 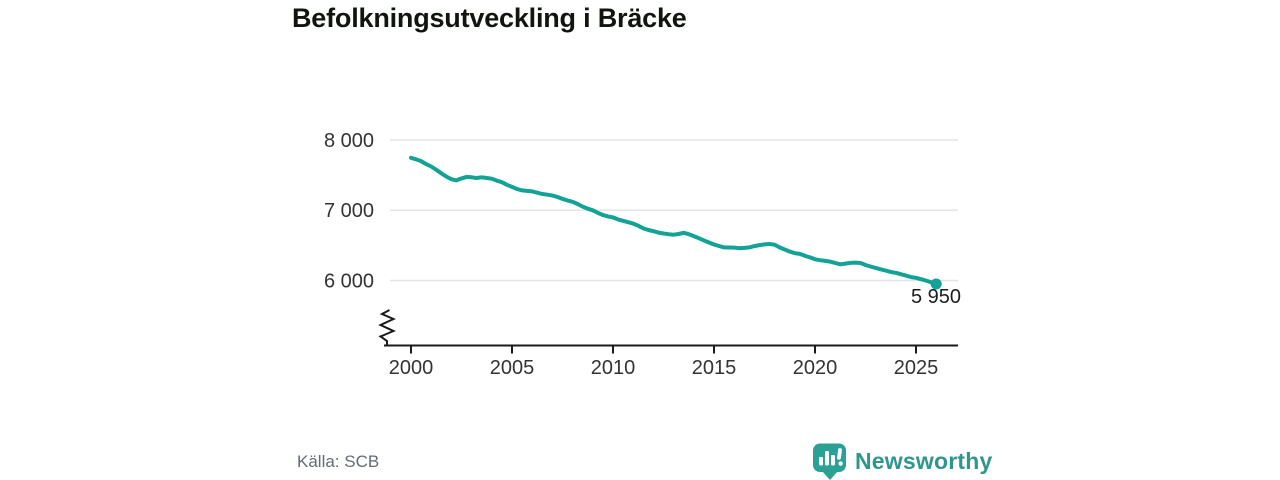 I want to click on y-tick-label: 7 000, so click(x=349, y=211).